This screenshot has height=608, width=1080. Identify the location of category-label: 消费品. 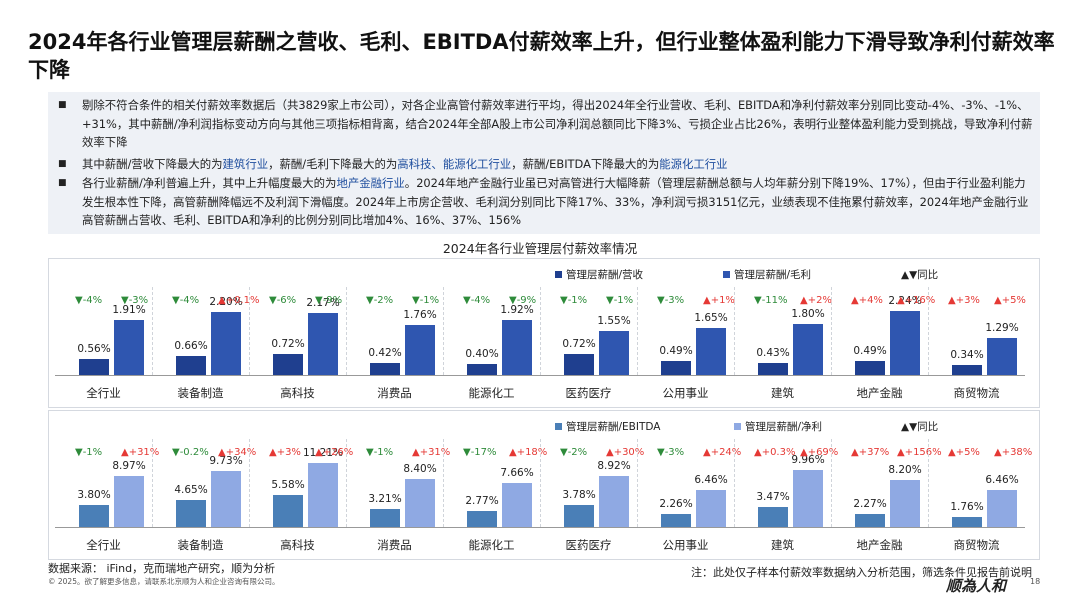
(394, 393).